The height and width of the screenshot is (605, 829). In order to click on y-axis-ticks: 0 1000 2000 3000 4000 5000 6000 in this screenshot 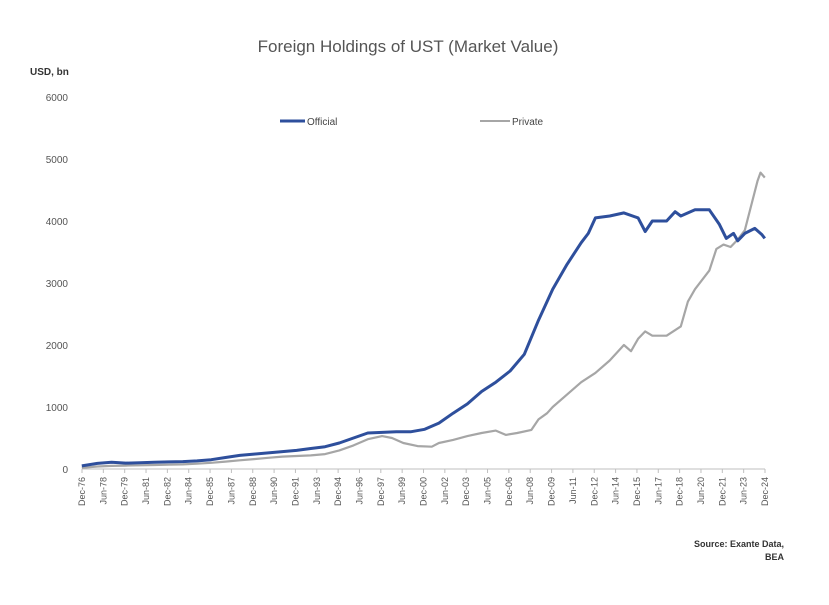, I will do `click(57, 284)`.